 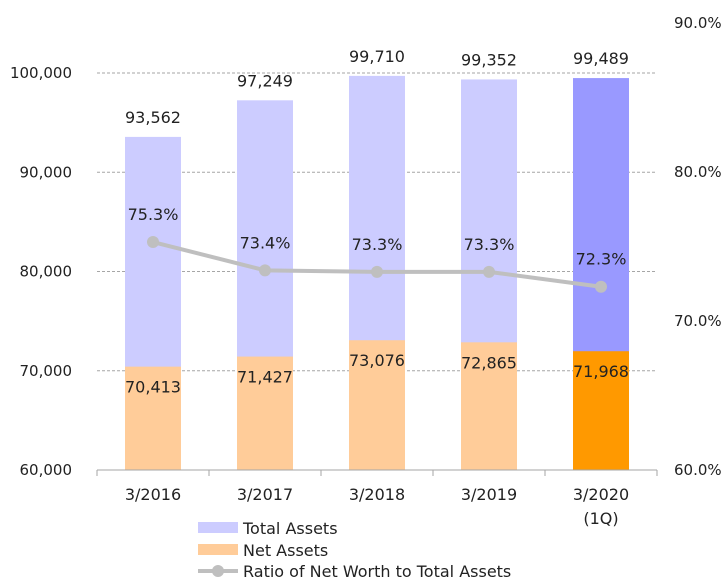 I want to click on legend-label-net-assets: Net Assets, so click(x=285, y=550).